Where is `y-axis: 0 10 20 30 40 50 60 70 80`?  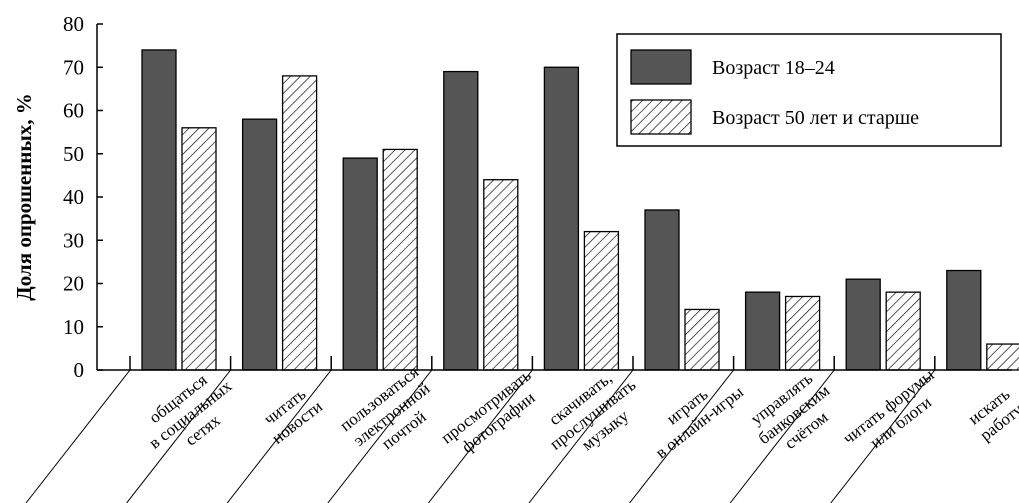
y-axis: 0 10 20 30 40 50 60 70 80 is located at coordinates (83, 197).